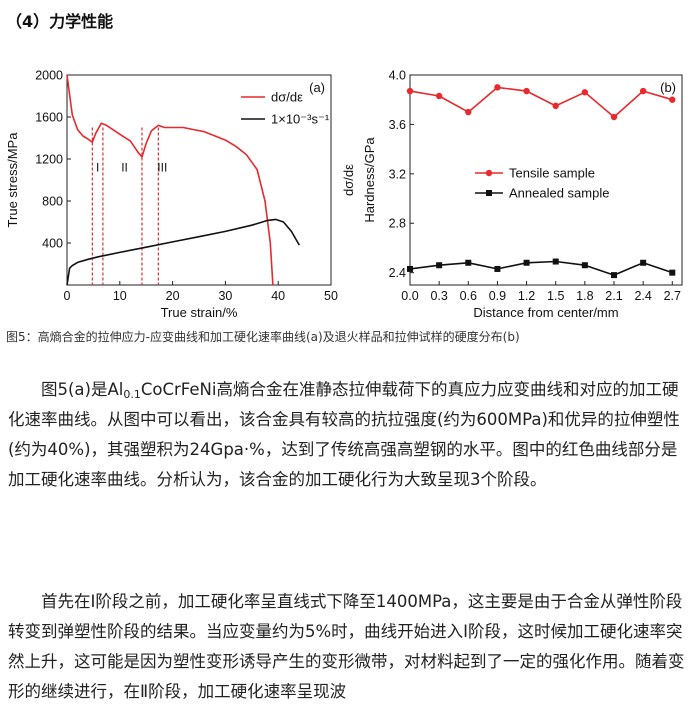  Describe the element at coordinates (173, 296) in the screenshot. I see `panel-a-x-tick-label: 20` at that location.